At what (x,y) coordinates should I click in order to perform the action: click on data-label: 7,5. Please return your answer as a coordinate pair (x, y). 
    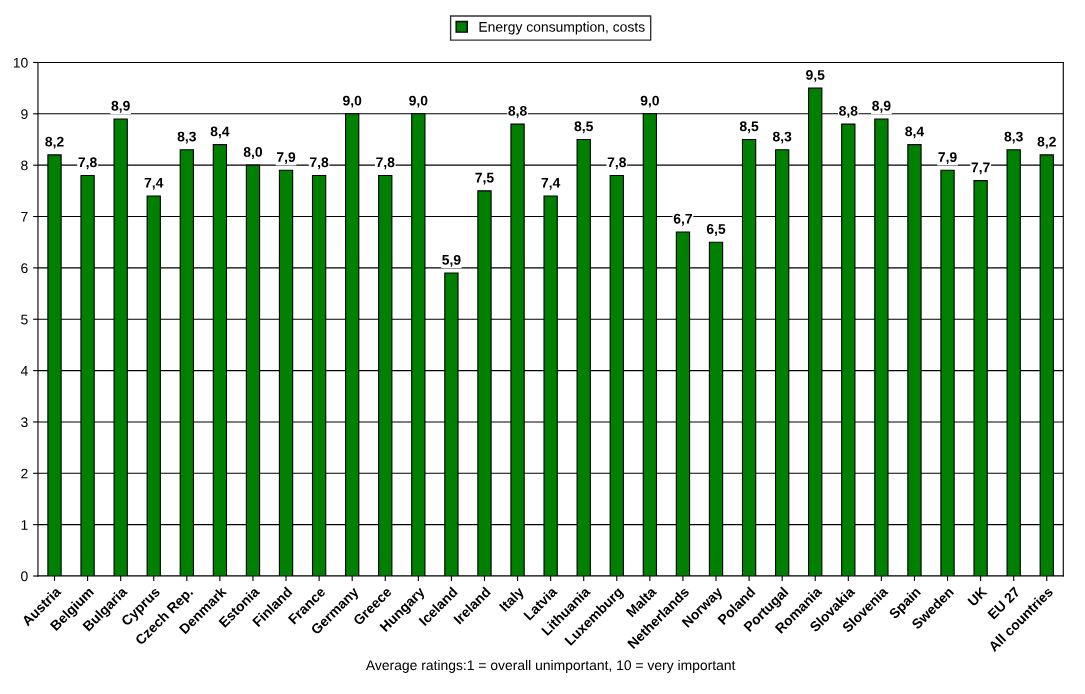
    Looking at the image, I should click on (484, 178).